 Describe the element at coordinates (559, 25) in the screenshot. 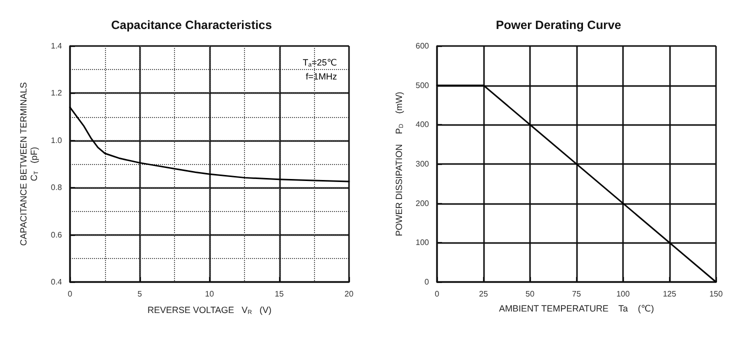

I see `chart-title: Power Derating Curve` at that location.